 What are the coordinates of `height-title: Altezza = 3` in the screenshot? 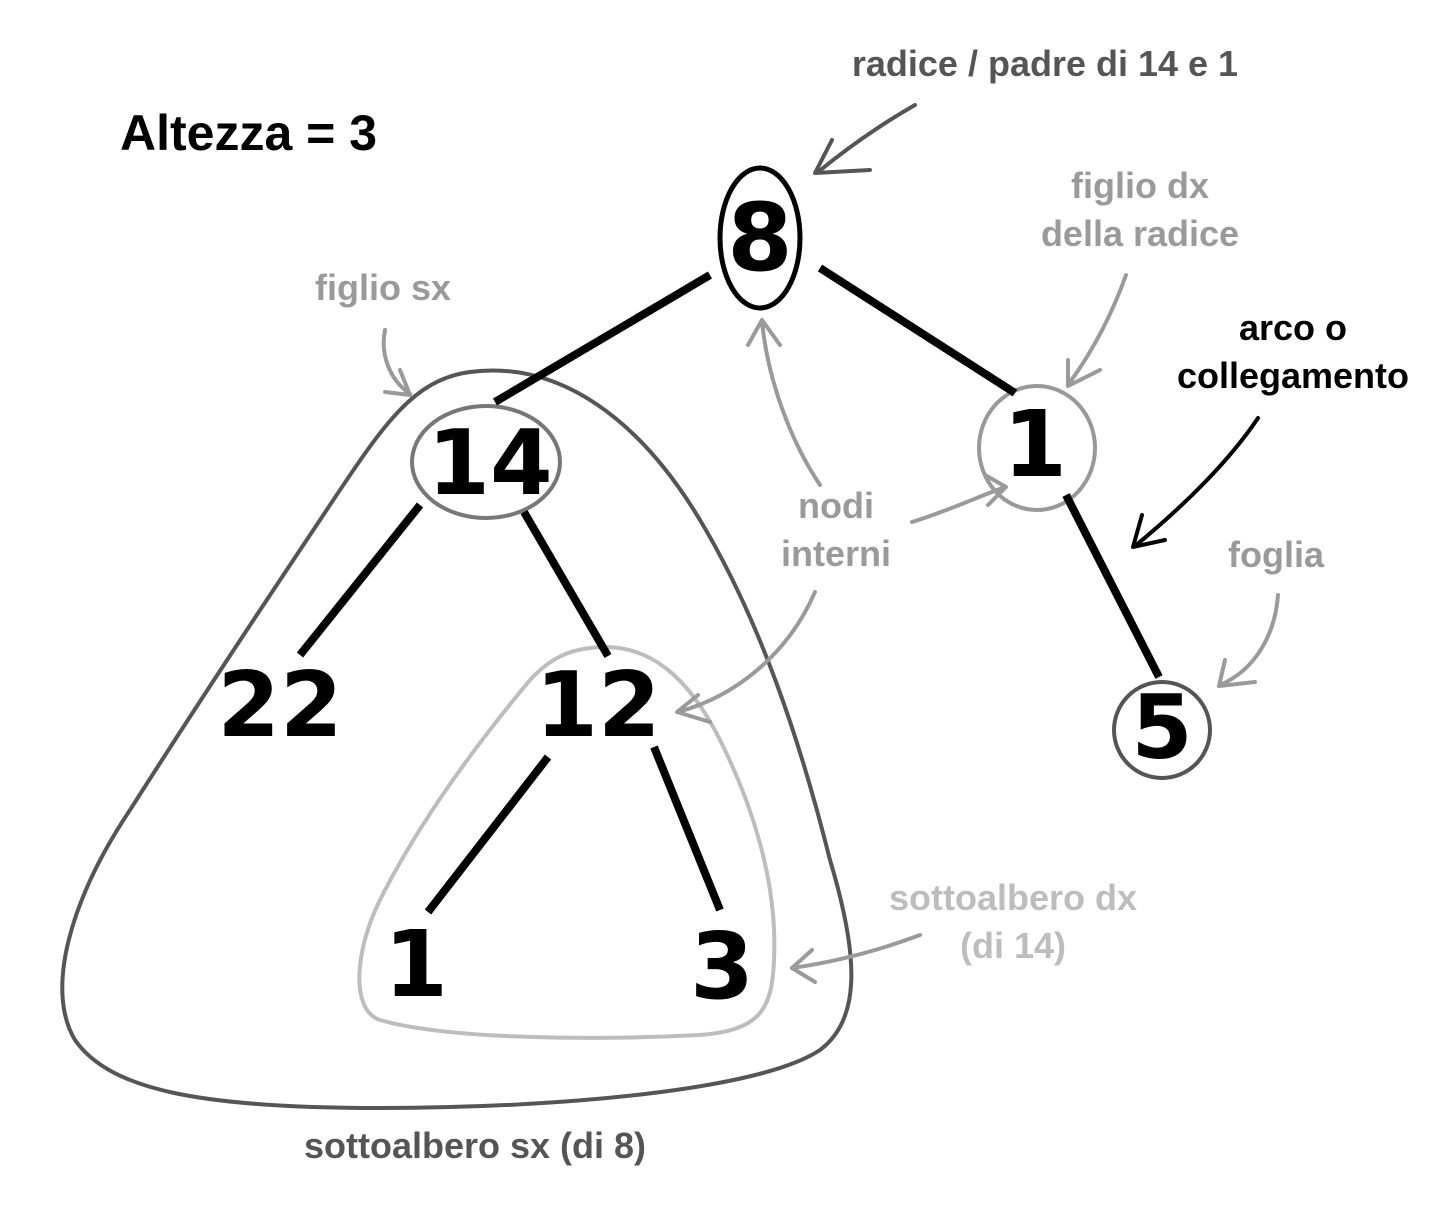 It's located at (248, 133).